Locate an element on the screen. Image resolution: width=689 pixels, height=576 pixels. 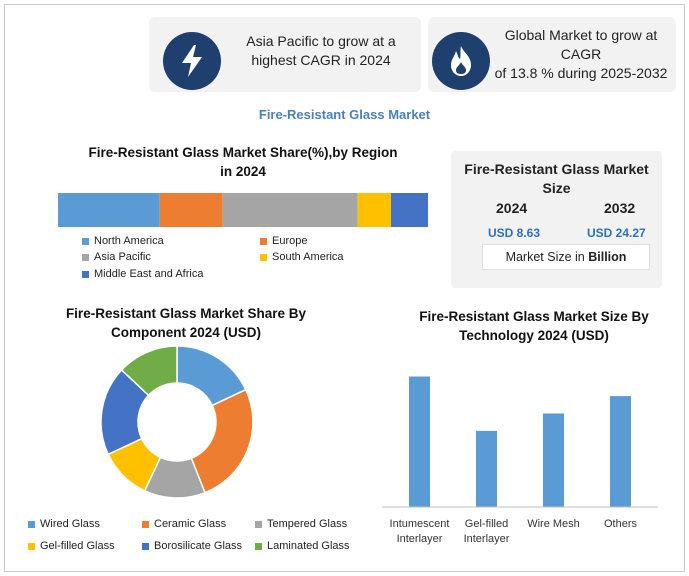
lightning-bolt-icon is located at coordinates (192, 61).